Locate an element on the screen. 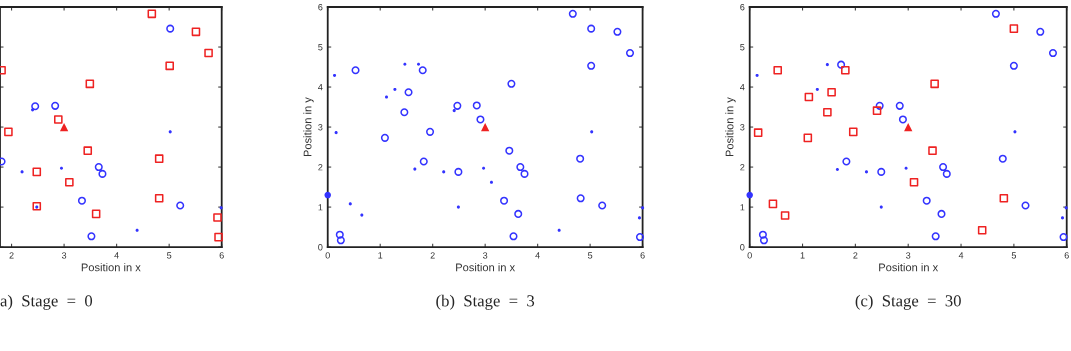 The image size is (1071, 351). text: (b) Stage = 3 is located at coordinates (485, 302).